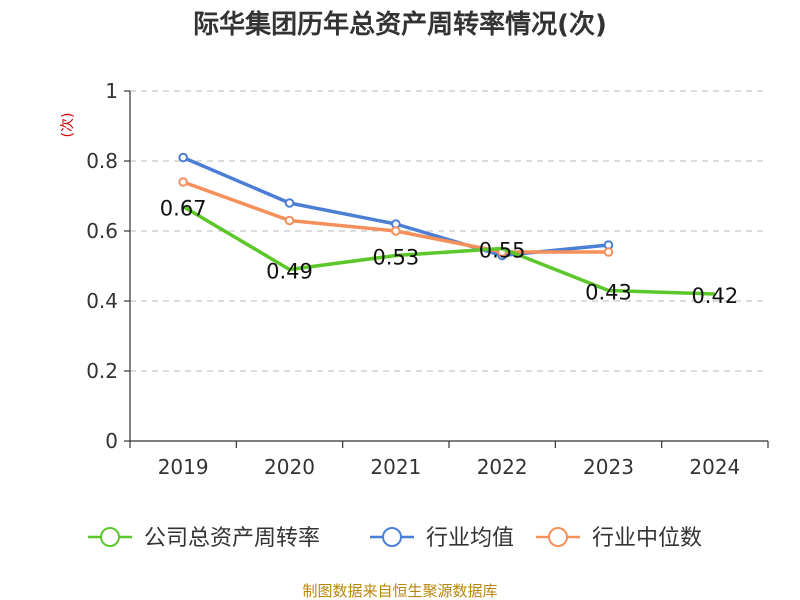  I want to click on x-tick-label: 2019, so click(183, 467).